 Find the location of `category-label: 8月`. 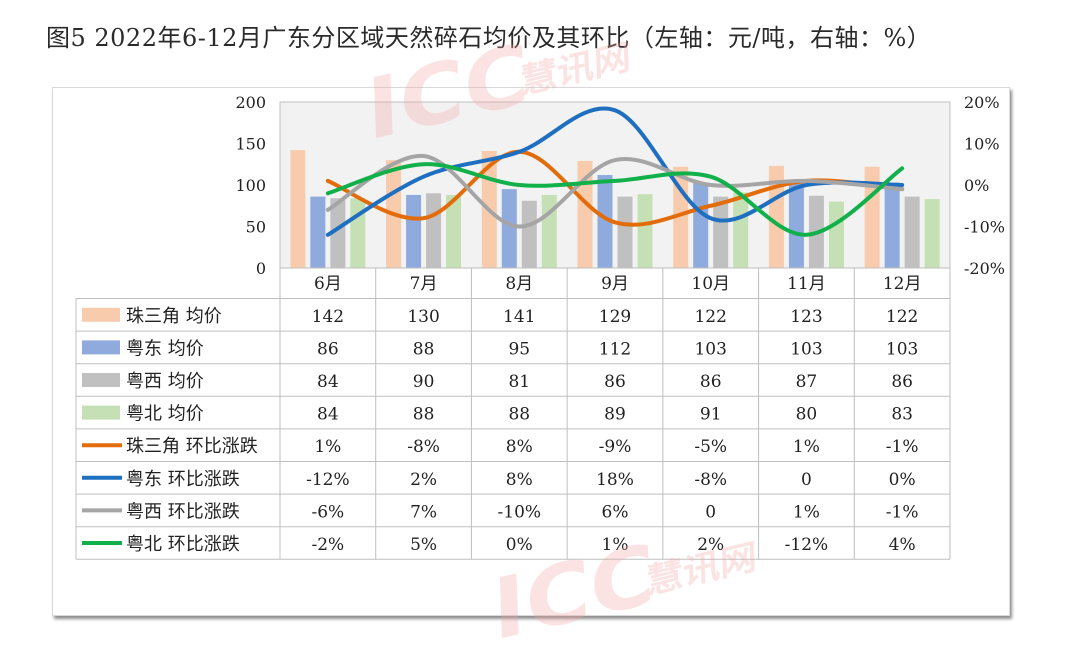

category-label: 8月 is located at coordinates (519, 284).